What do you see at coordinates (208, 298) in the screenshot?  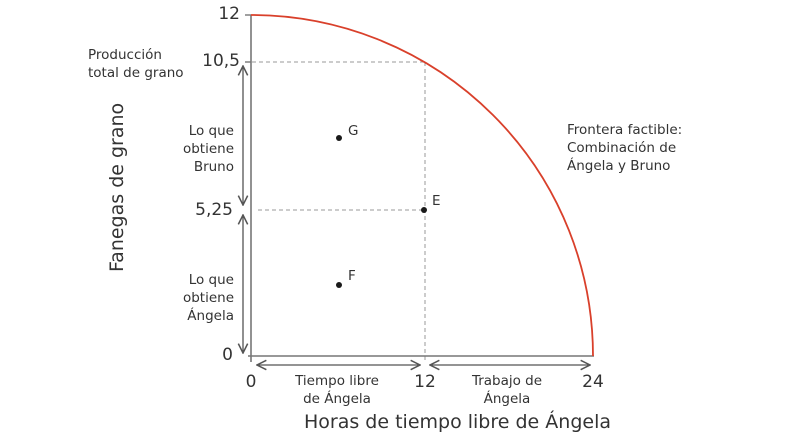 I see `angela-share-label: Lo que obtiene Ángela` at bounding box center [208, 298].